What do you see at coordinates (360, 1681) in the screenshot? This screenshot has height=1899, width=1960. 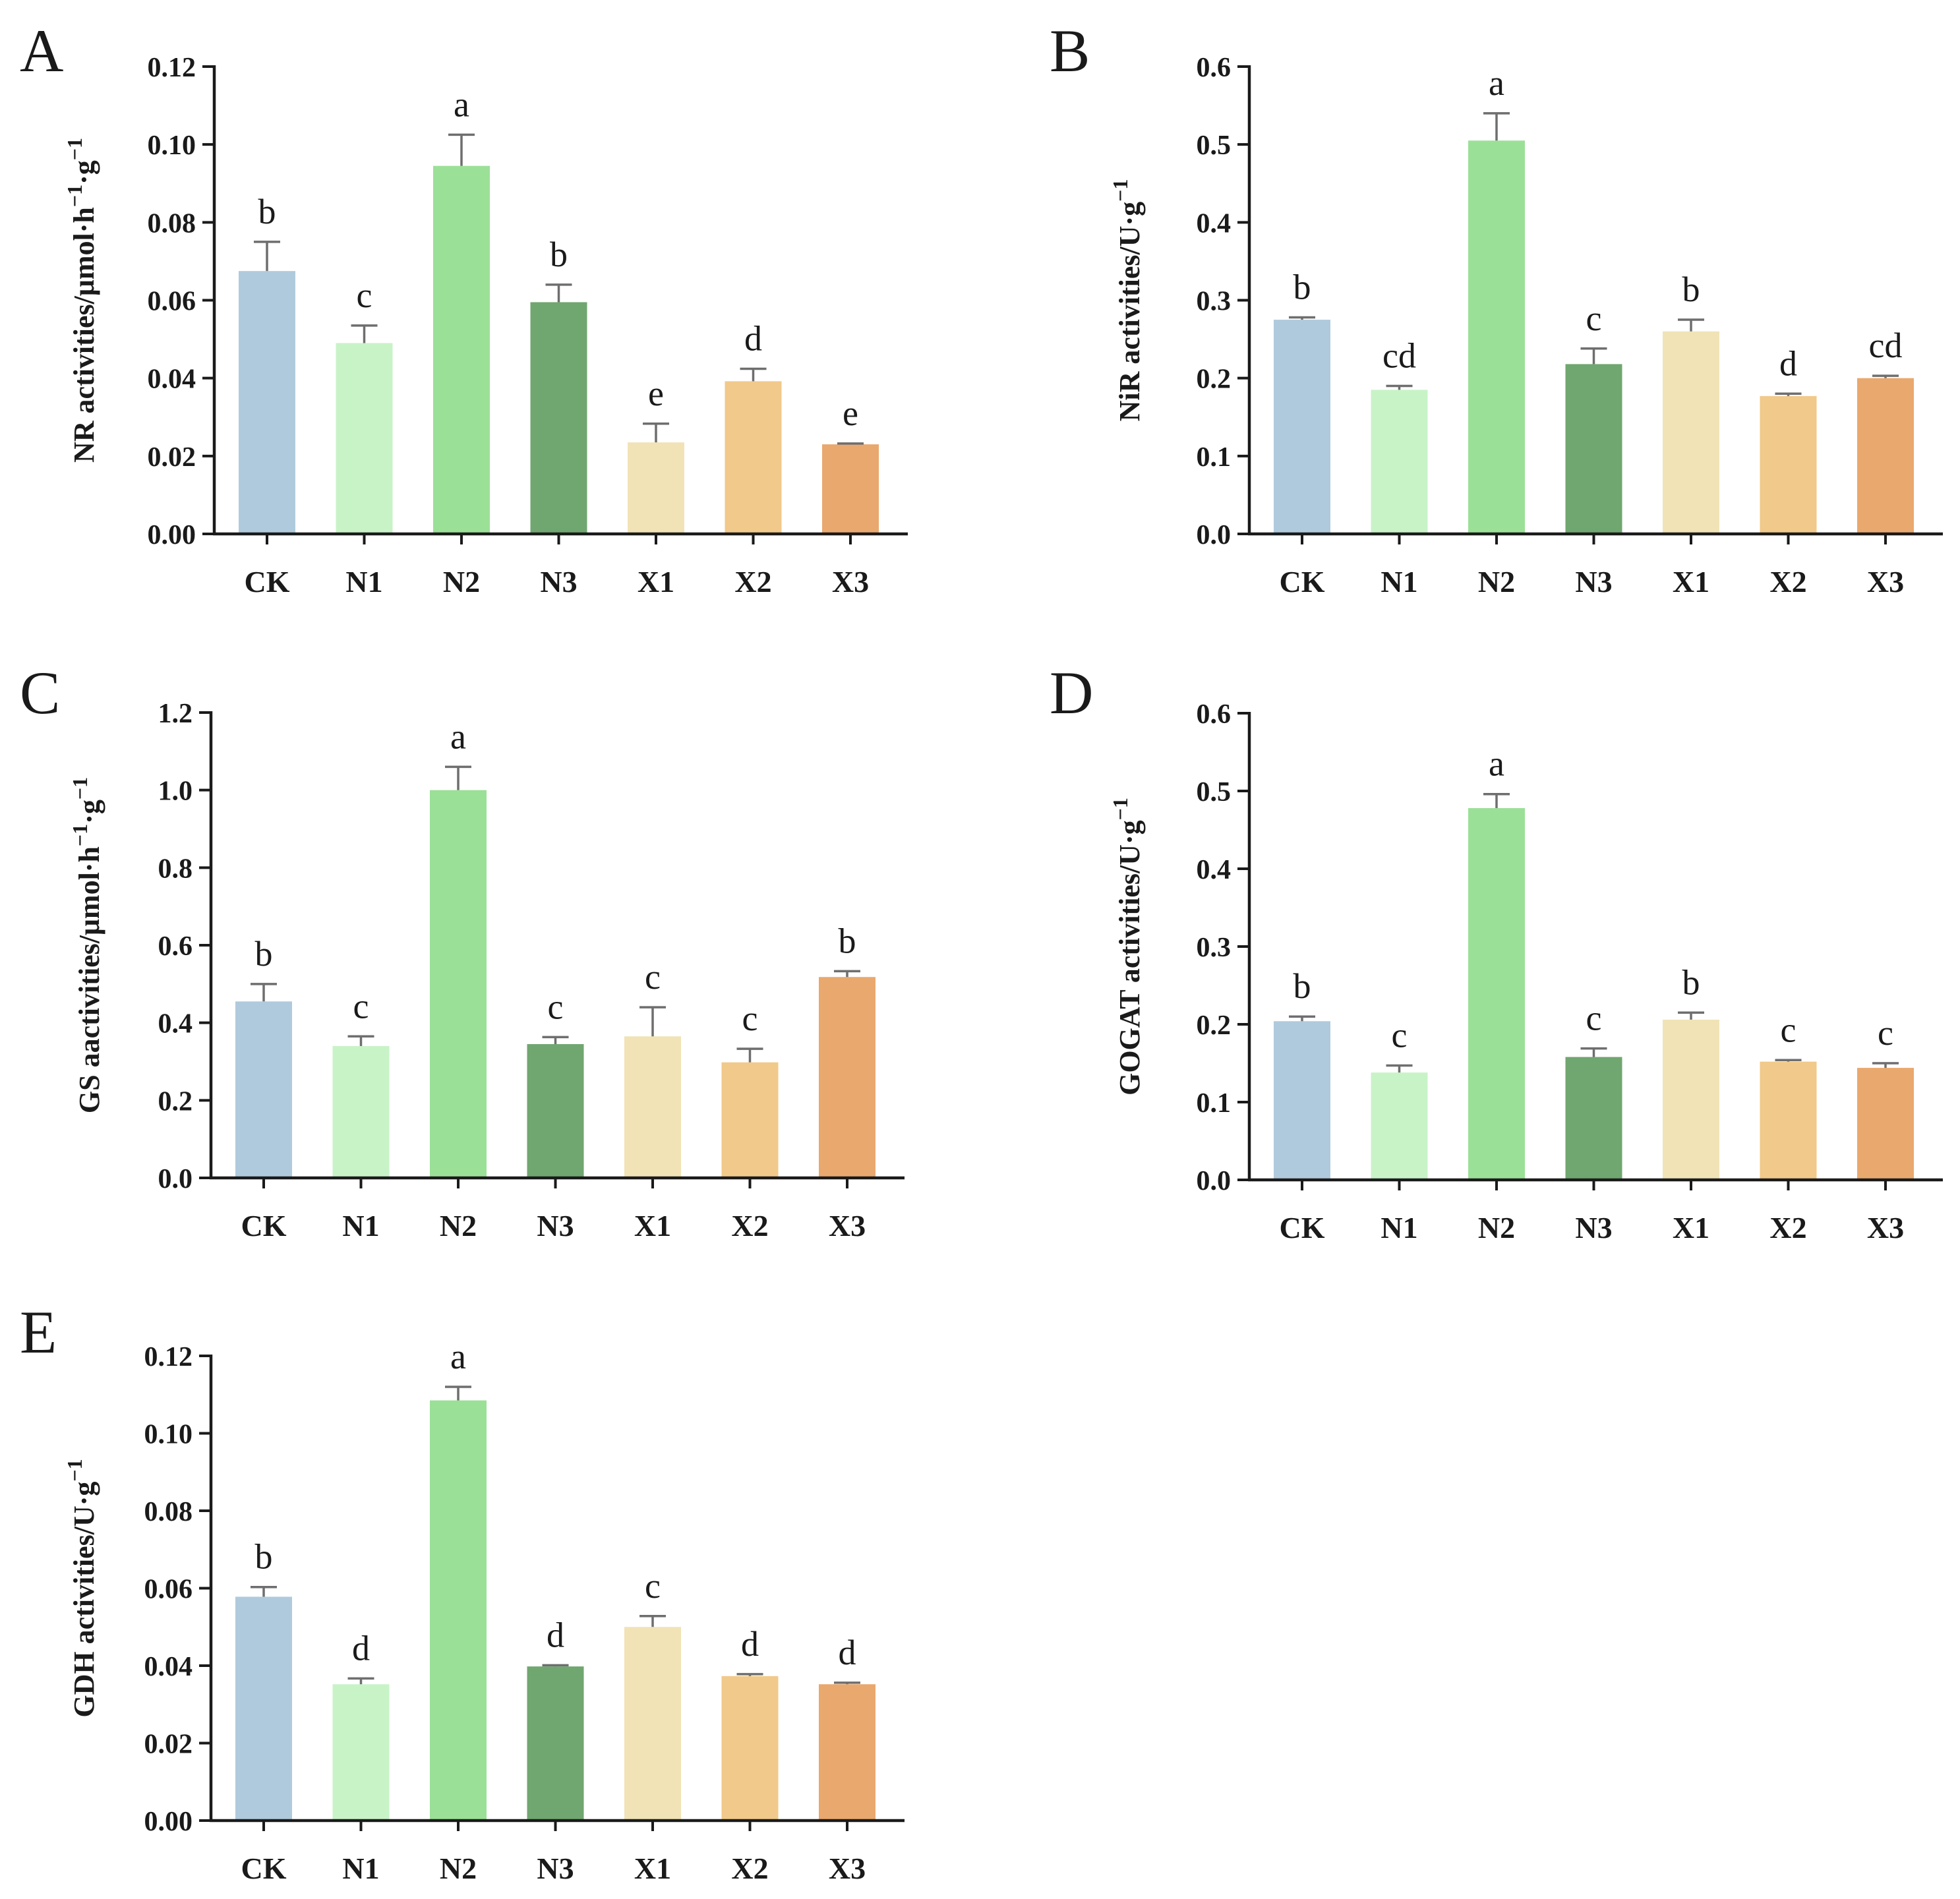 I see `panel-e-error-bar-n1` at bounding box center [360, 1681].